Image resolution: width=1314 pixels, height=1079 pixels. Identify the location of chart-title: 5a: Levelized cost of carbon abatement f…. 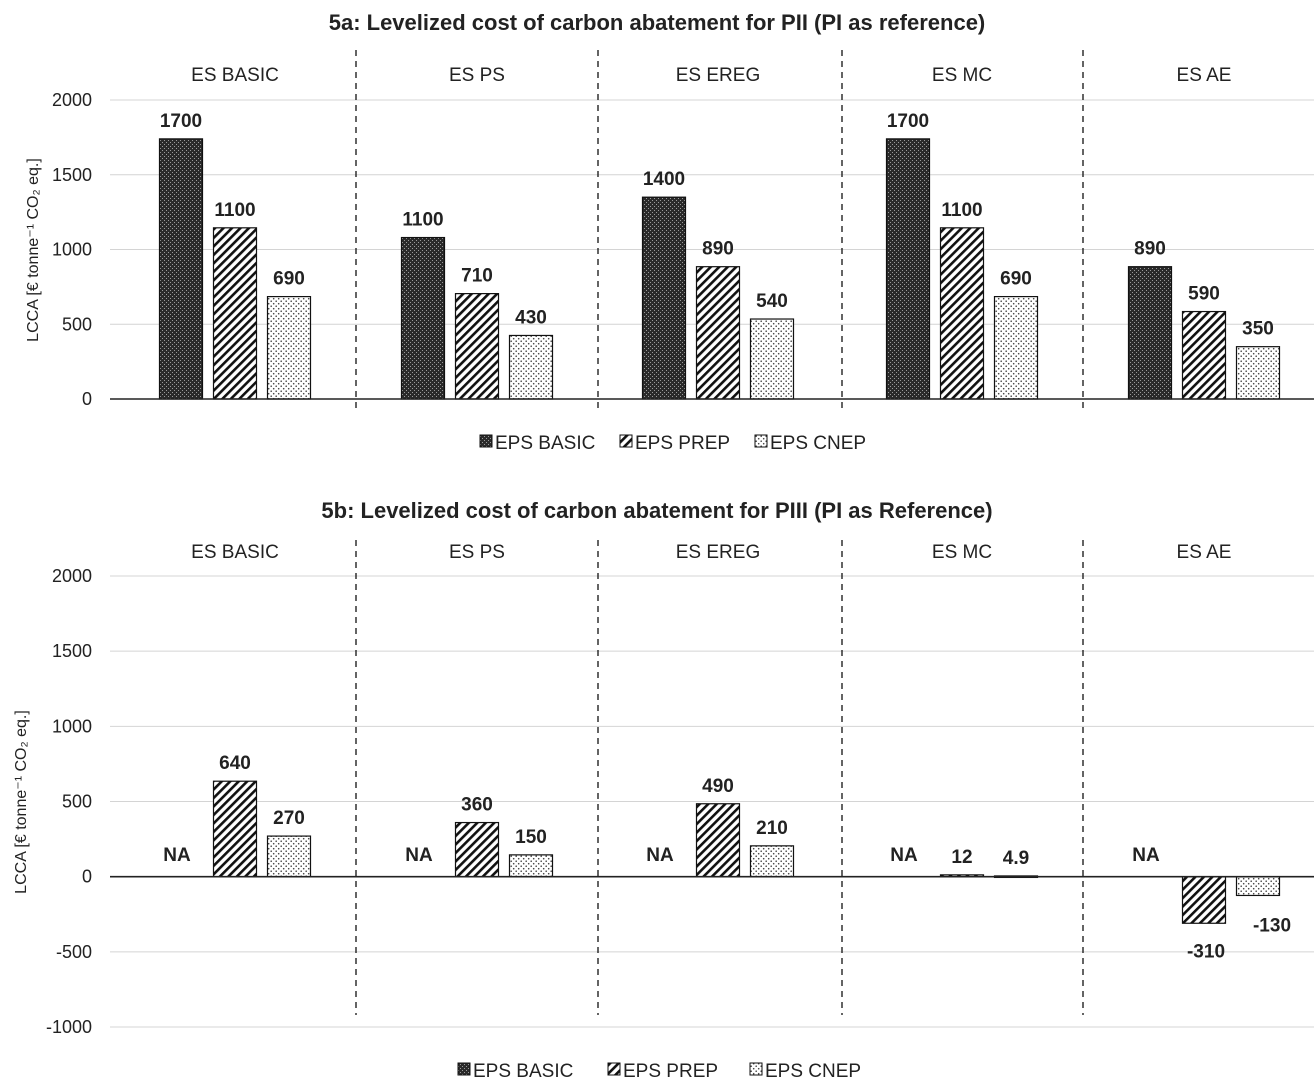
(657, 22).